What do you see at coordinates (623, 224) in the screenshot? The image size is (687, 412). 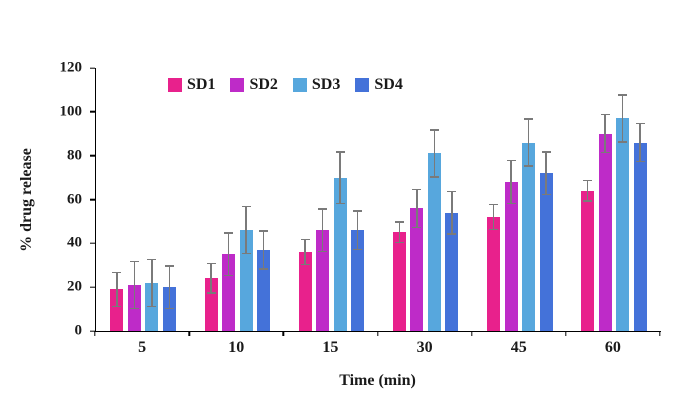 I see `bar-SD3` at bounding box center [623, 224].